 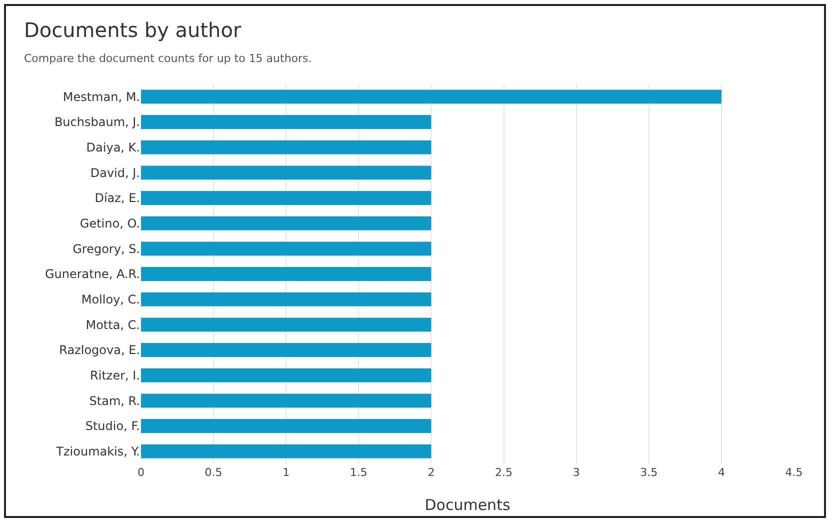 What do you see at coordinates (168, 58) in the screenshot?
I see `chart-subtitle: Compare the document counts for up to 15 authors.` at bounding box center [168, 58].